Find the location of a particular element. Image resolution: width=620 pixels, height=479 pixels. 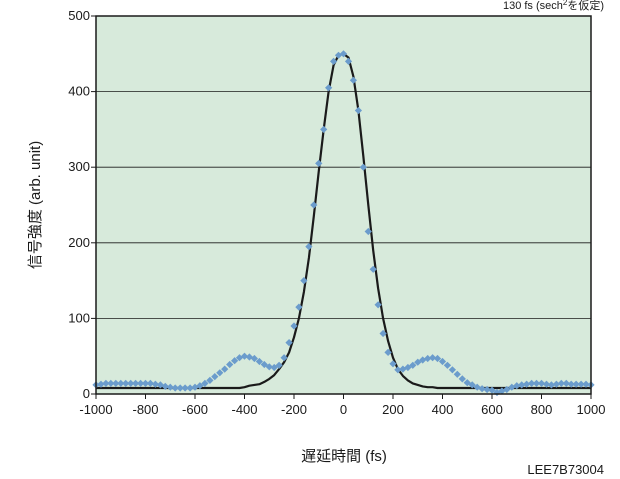

x-axis-ticks: -1000 -800 -600 -400 -200 0 200 400 600 800 1000 is located at coordinates (342, 405).